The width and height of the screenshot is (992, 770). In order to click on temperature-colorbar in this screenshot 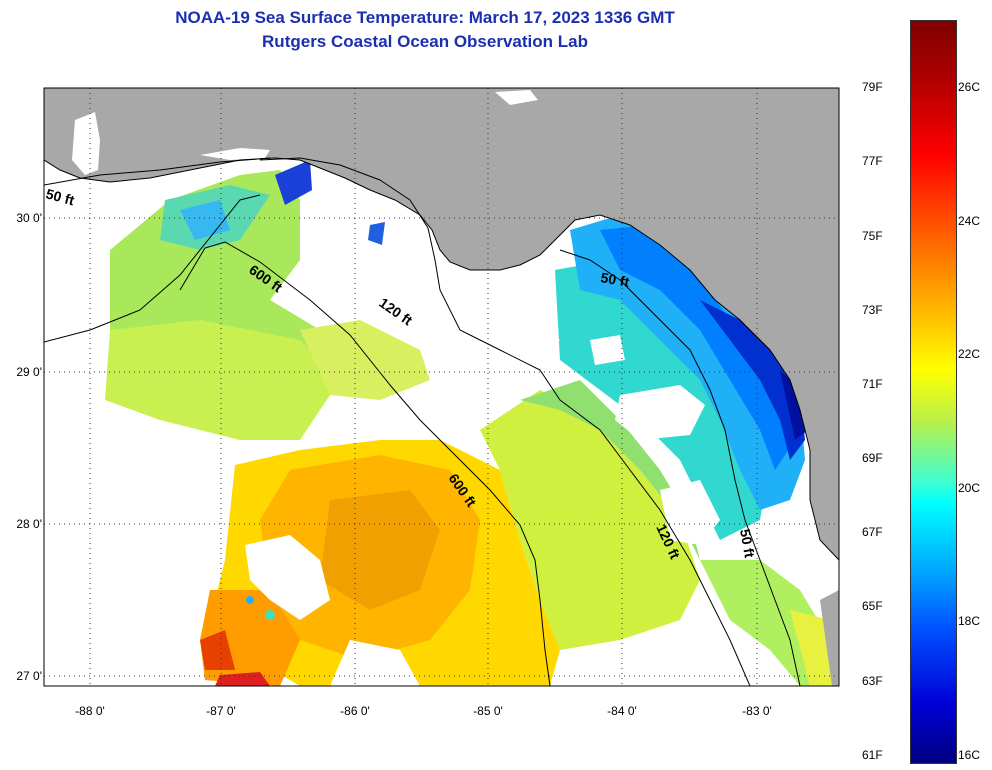, I will do `click(933, 392)`.